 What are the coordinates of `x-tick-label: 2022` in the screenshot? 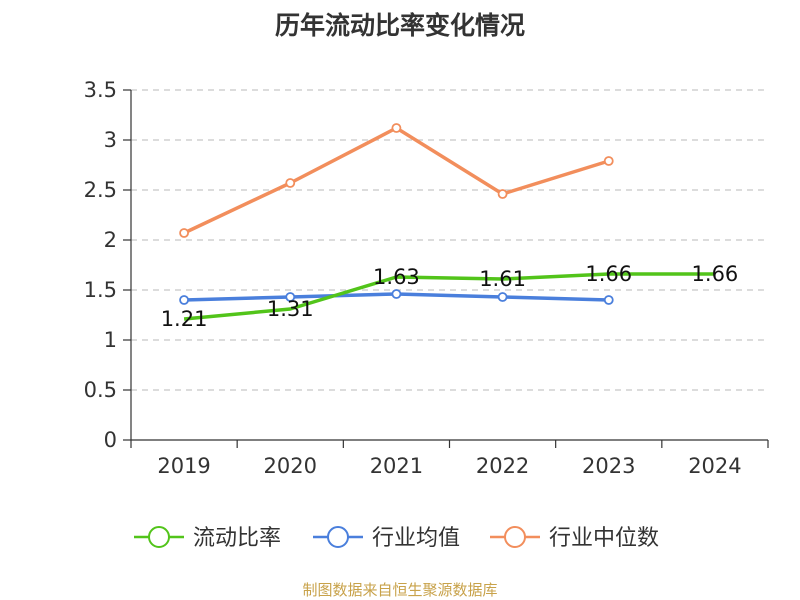 It's located at (502, 466).